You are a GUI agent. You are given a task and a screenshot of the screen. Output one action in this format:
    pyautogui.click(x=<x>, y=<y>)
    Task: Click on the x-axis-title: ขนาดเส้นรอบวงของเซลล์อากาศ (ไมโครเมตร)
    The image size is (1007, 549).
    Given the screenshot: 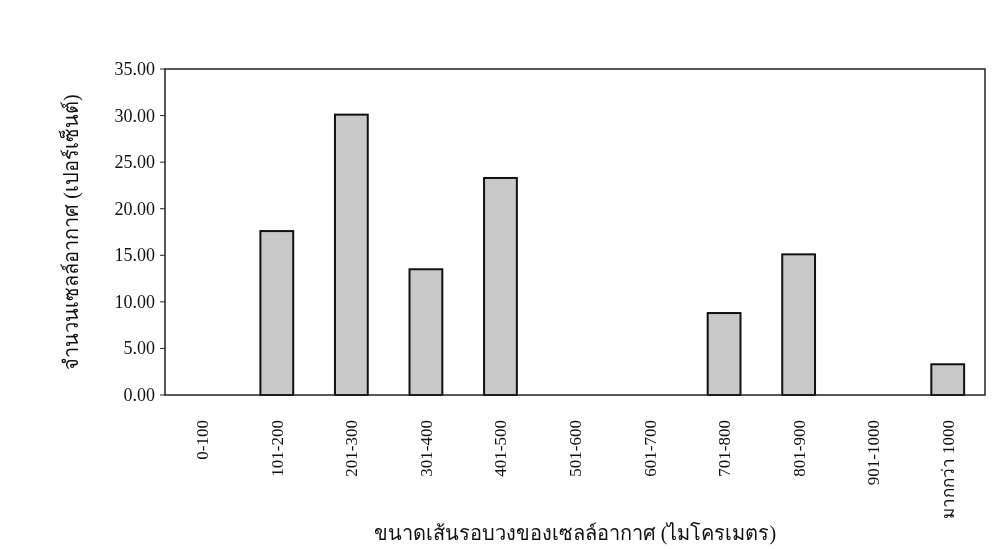 What is the action you would take?
    pyautogui.click(x=575, y=533)
    